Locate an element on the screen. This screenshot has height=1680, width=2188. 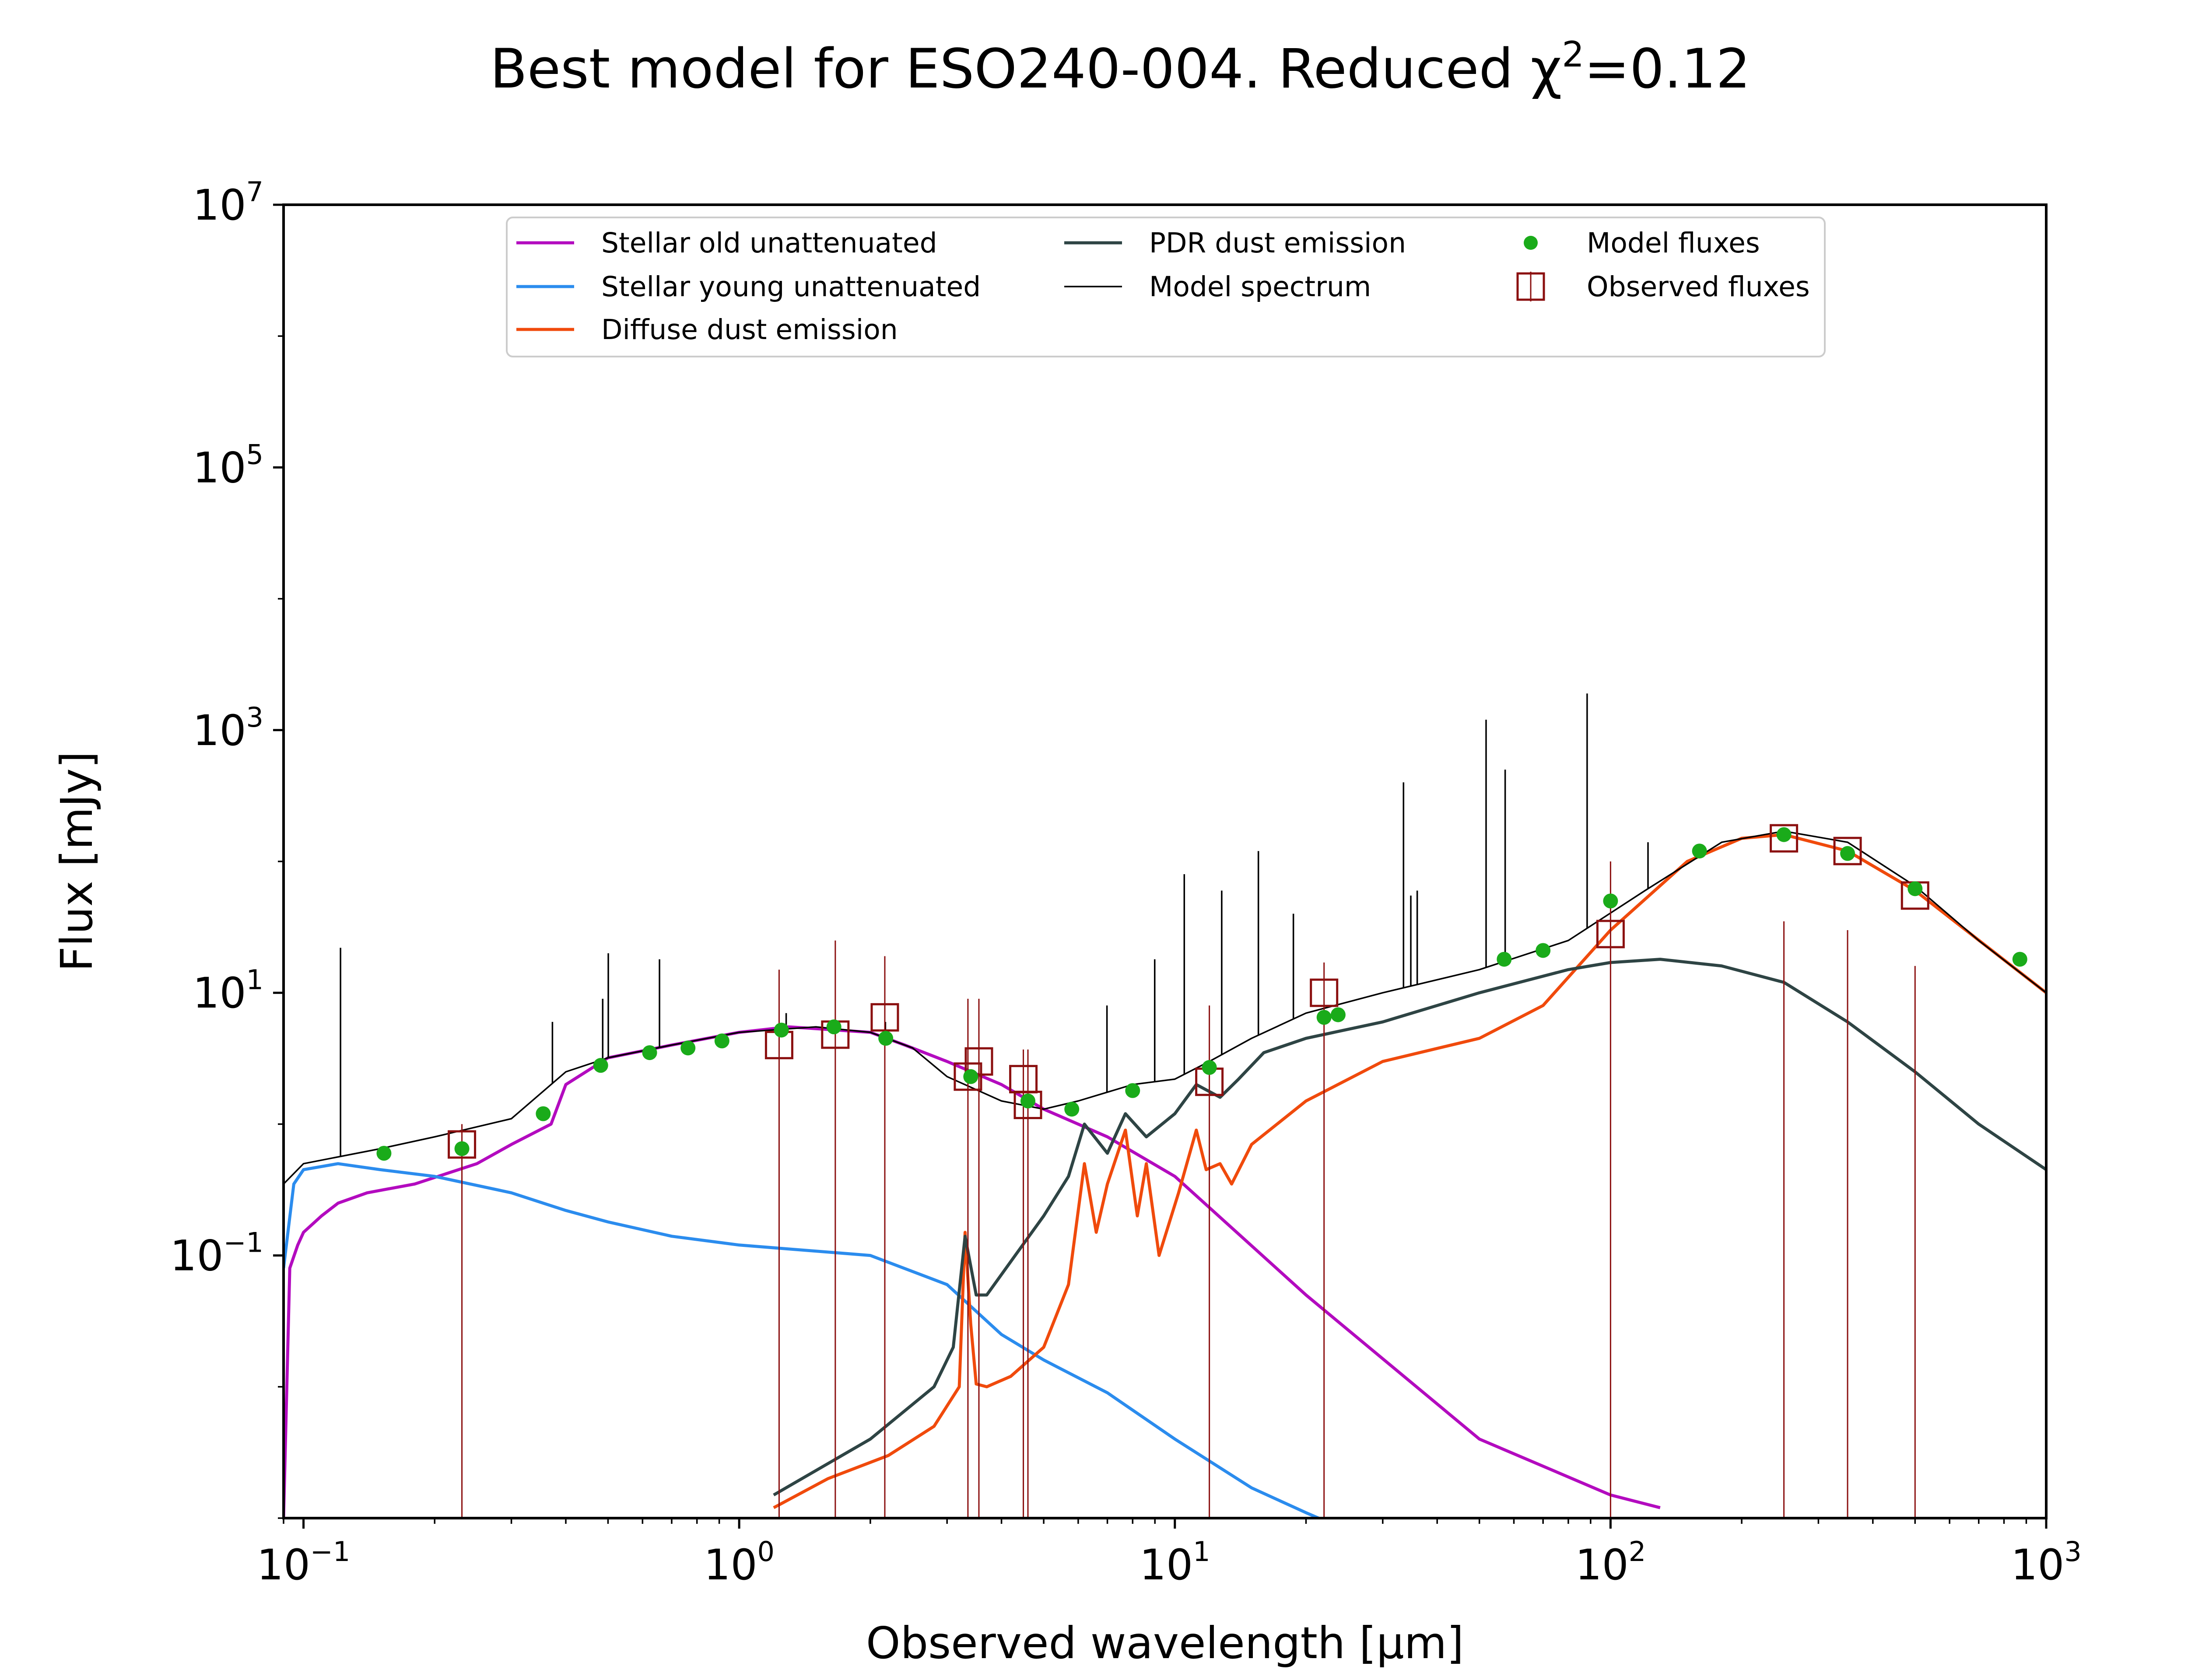
legend-item-model-spectrum: Model spectrum is located at coordinates (1217, 287).